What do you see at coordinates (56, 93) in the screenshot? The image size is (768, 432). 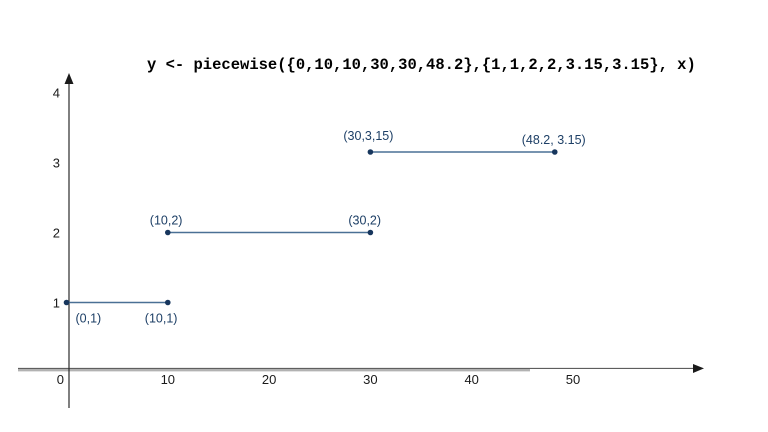 I see `y-tick-label: 4` at bounding box center [56, 93].